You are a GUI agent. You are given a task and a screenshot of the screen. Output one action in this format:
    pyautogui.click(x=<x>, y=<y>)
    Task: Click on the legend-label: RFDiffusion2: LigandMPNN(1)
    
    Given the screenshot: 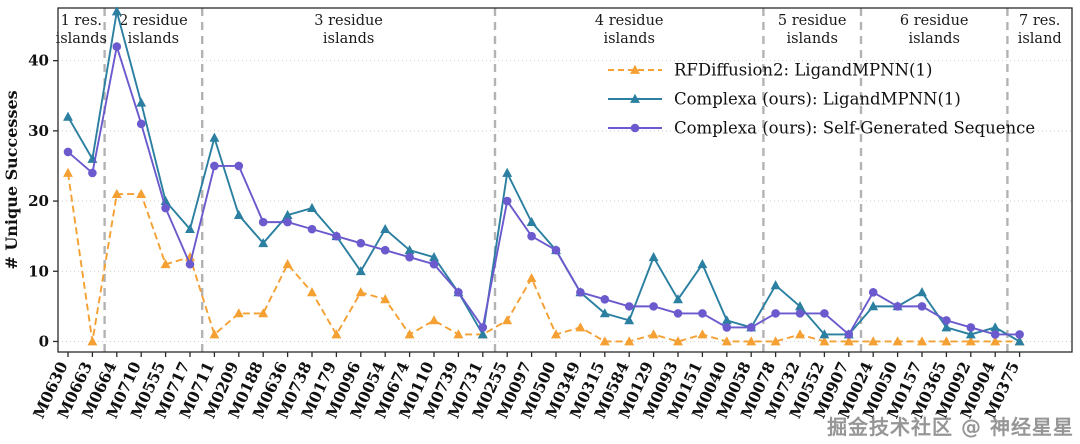 What is the action you would take?
    pyautogui.click(x=803, y=70)
    